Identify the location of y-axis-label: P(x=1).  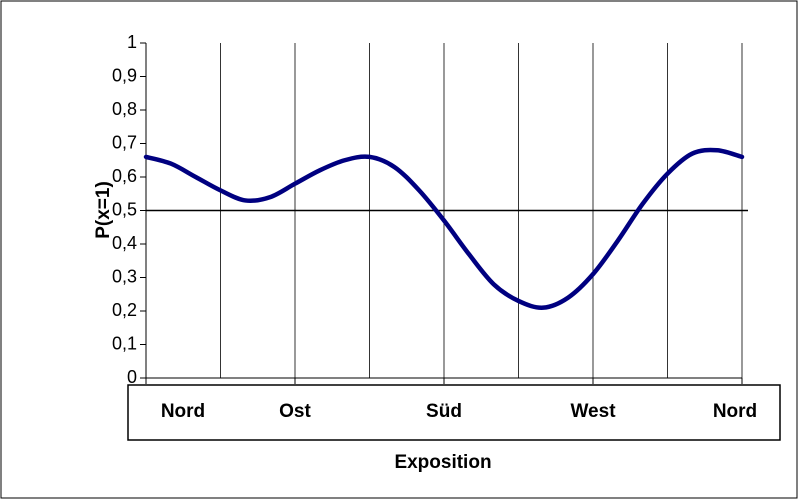
(103, 210).